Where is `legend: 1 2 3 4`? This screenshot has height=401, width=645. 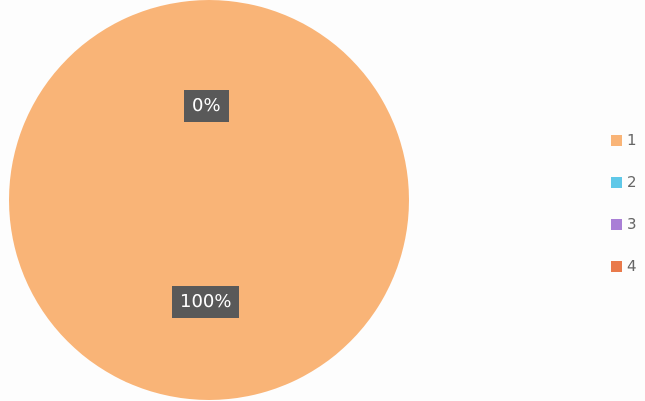 legend: 1 2 3 4 is located at coordinates (628, 214).